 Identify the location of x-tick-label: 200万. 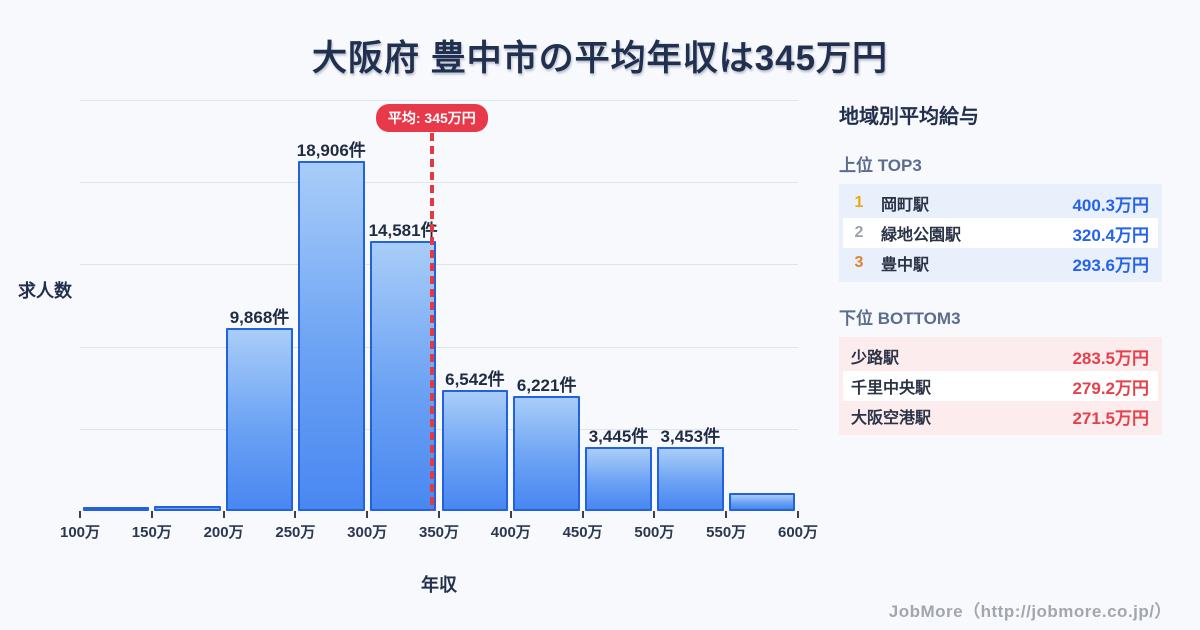
(223, 532).